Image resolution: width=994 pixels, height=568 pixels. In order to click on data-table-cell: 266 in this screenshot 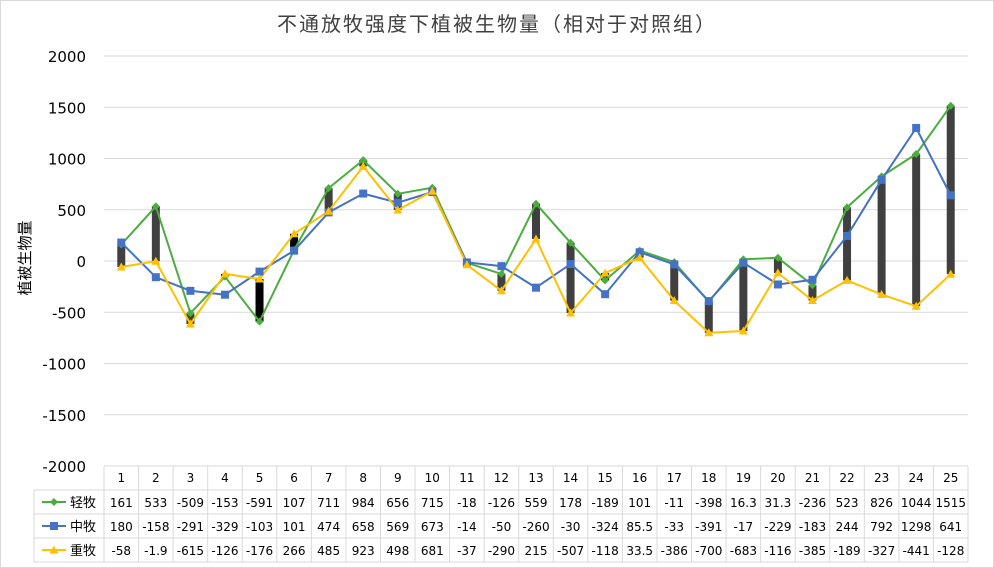, I will do `click(294, 551)`.